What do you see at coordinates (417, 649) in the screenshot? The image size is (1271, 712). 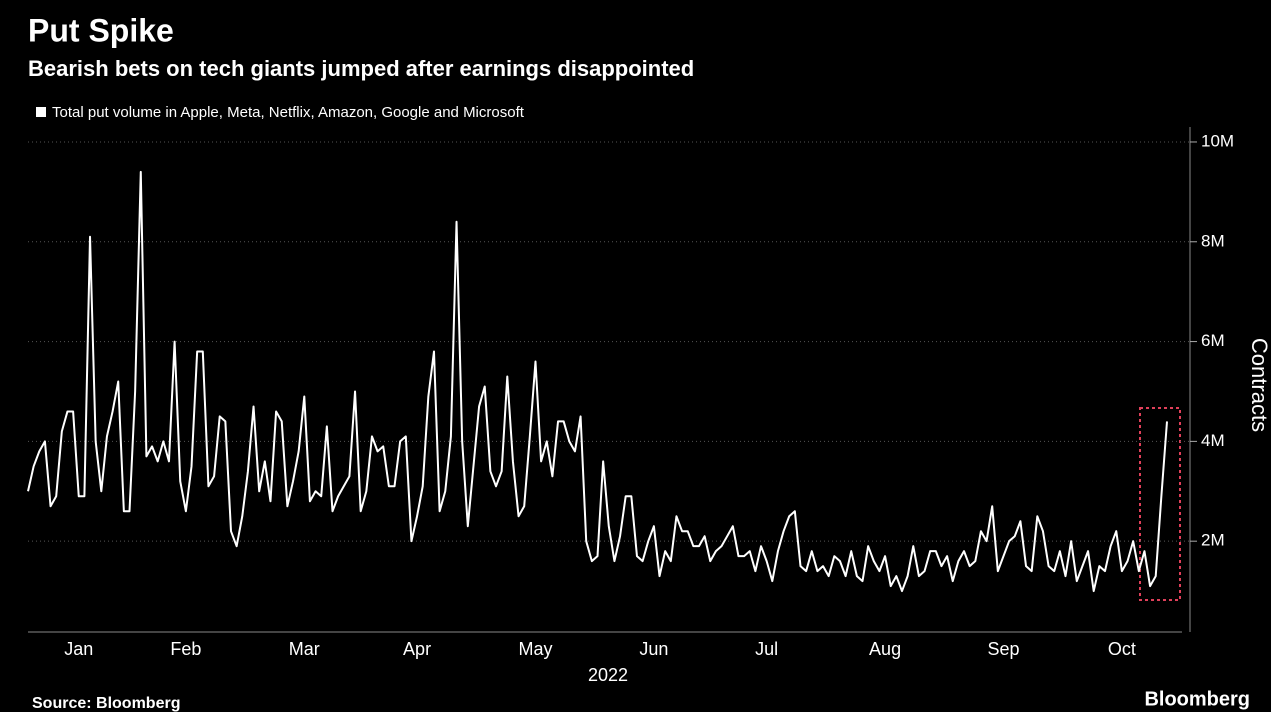 I see `x-tick-label: Apr` at bounding box center [417, 649].